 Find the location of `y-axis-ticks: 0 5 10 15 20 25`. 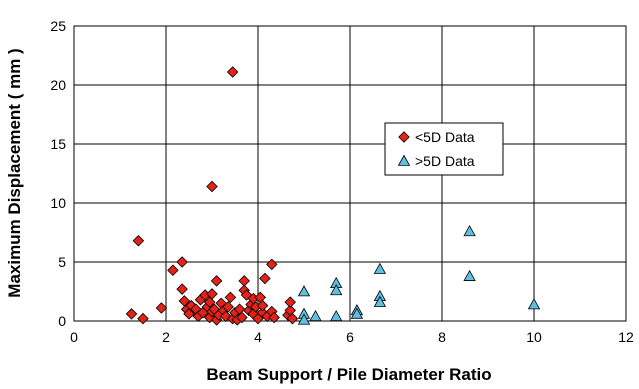

y-axis-ticks: 0 5 10 15 20 25 is located at coordinates (58, 173).